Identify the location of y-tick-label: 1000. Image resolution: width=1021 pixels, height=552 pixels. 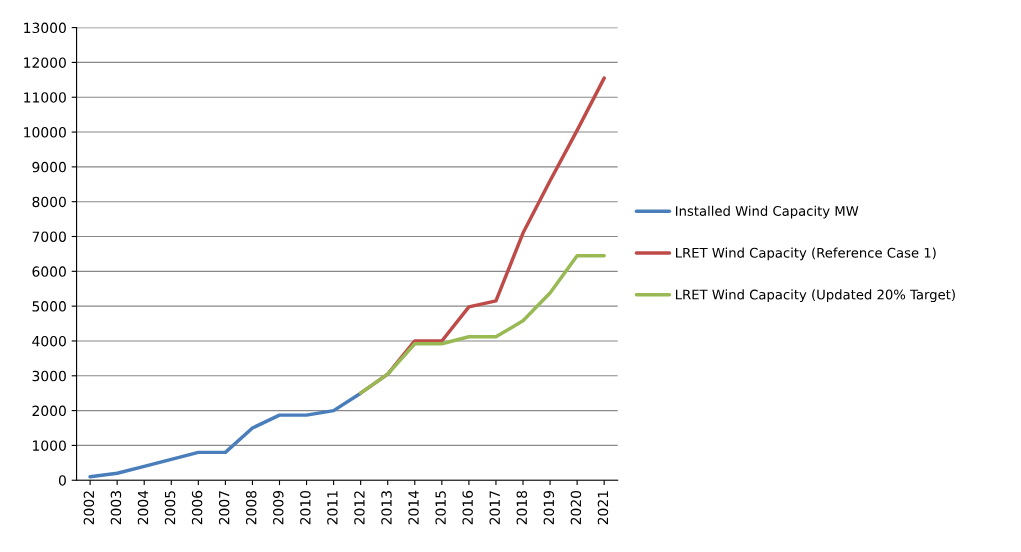
(49, 445).